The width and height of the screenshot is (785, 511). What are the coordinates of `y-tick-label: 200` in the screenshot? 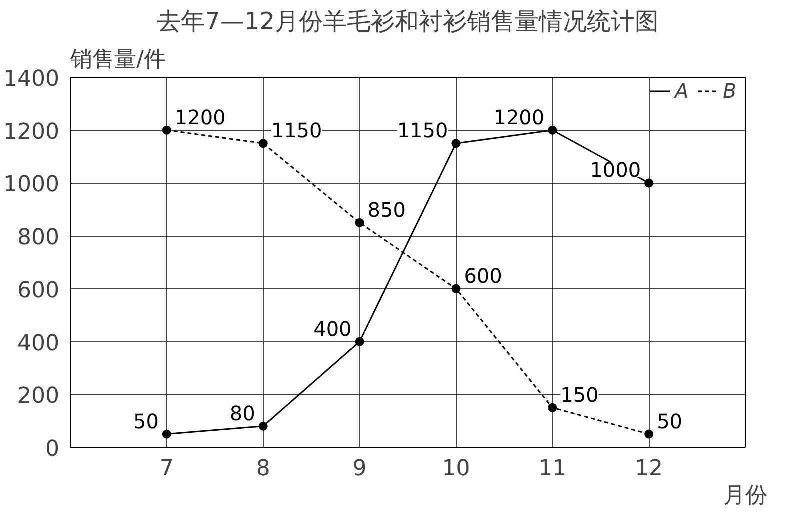 It's located at (39, 397).